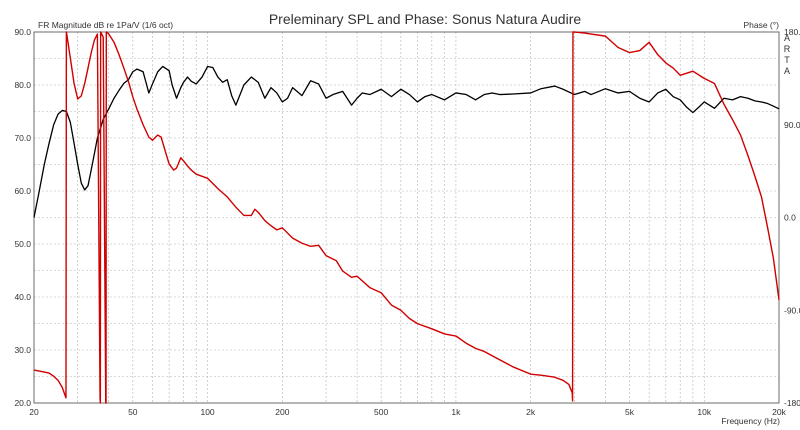  What do you see at coordinates (792, 310) in the screenshot?
I see `y-right-tick-label: -90.0` at bounding box center [792, 310].